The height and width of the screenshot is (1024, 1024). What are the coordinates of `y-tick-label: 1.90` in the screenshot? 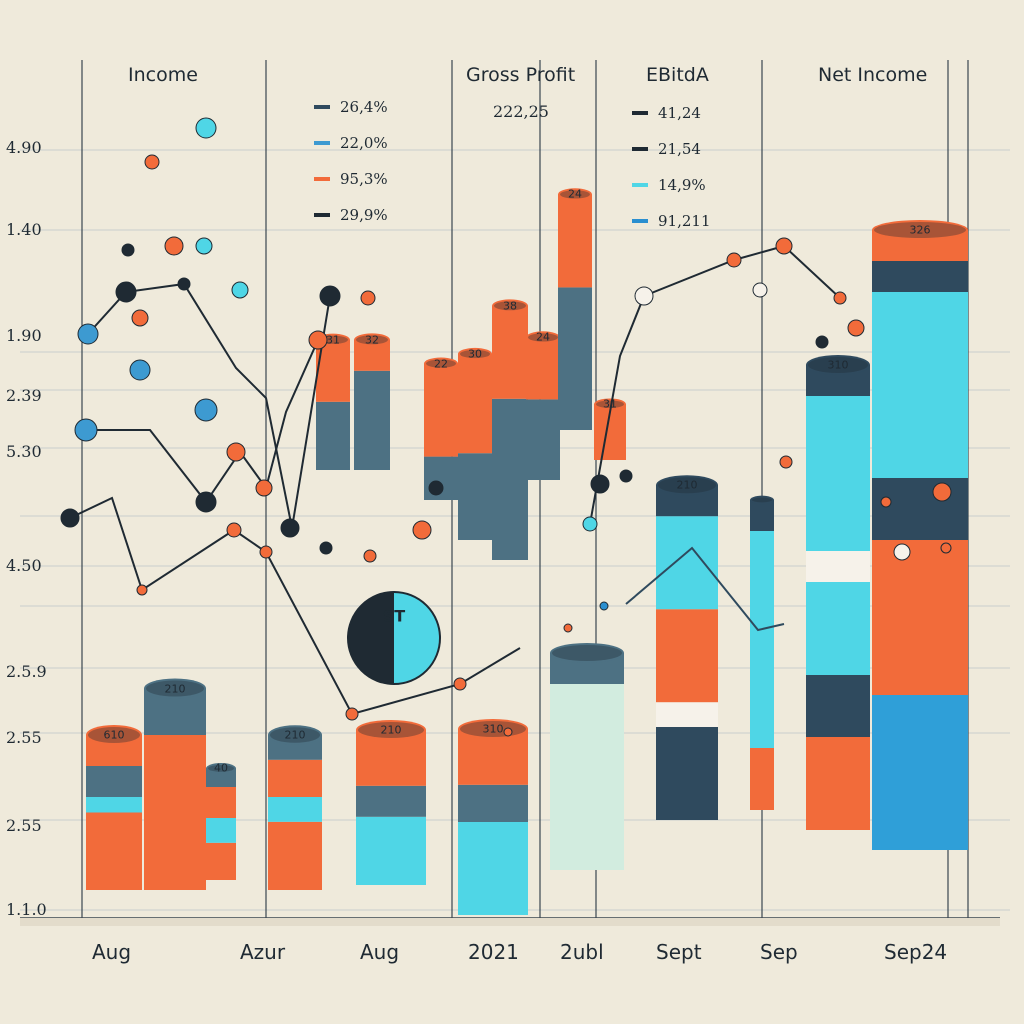 It's located at (24, 335).